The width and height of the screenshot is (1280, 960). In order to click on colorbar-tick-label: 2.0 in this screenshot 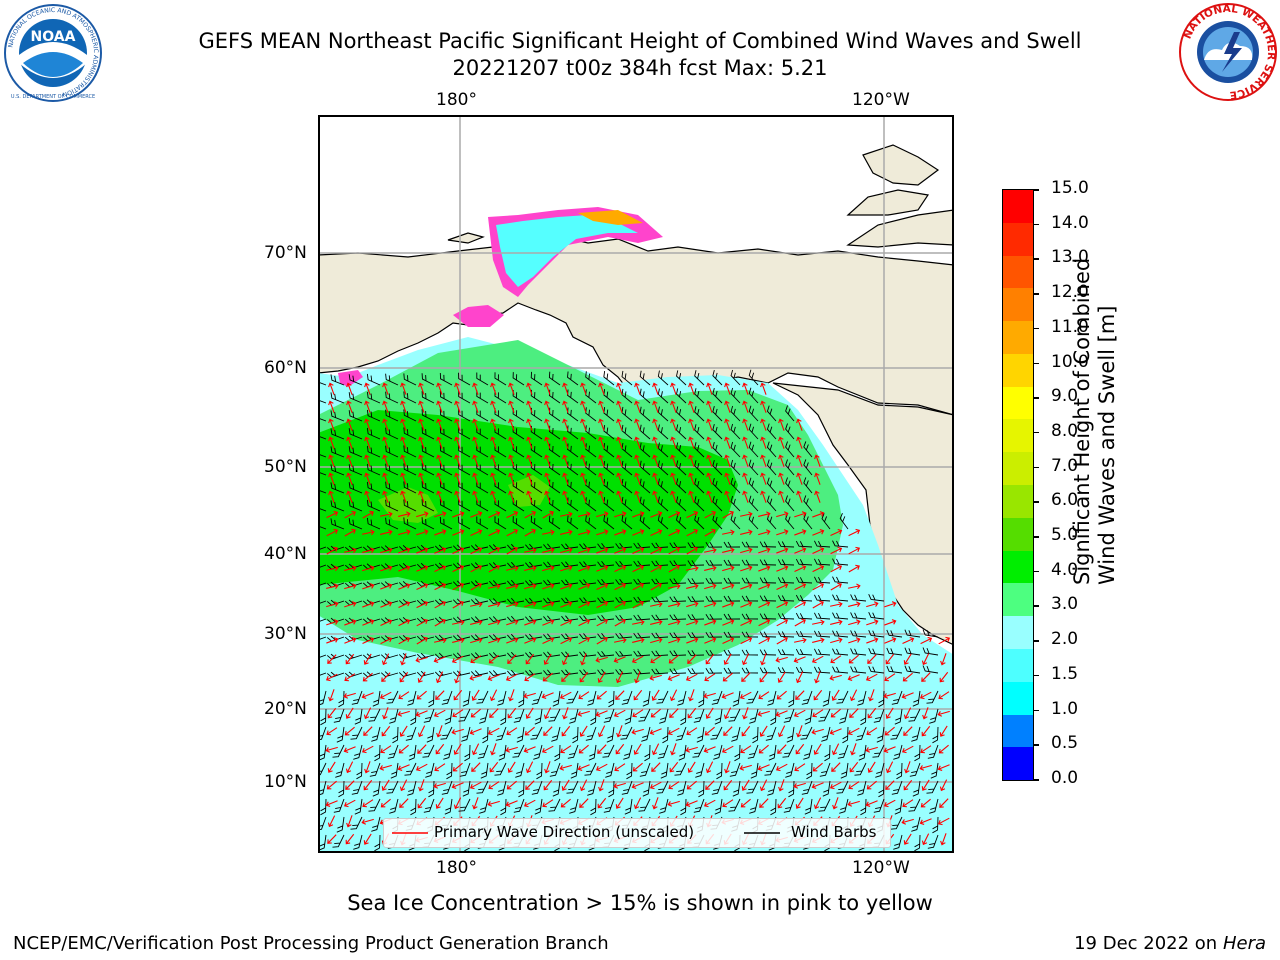, I will do `click(1065, 639)`.